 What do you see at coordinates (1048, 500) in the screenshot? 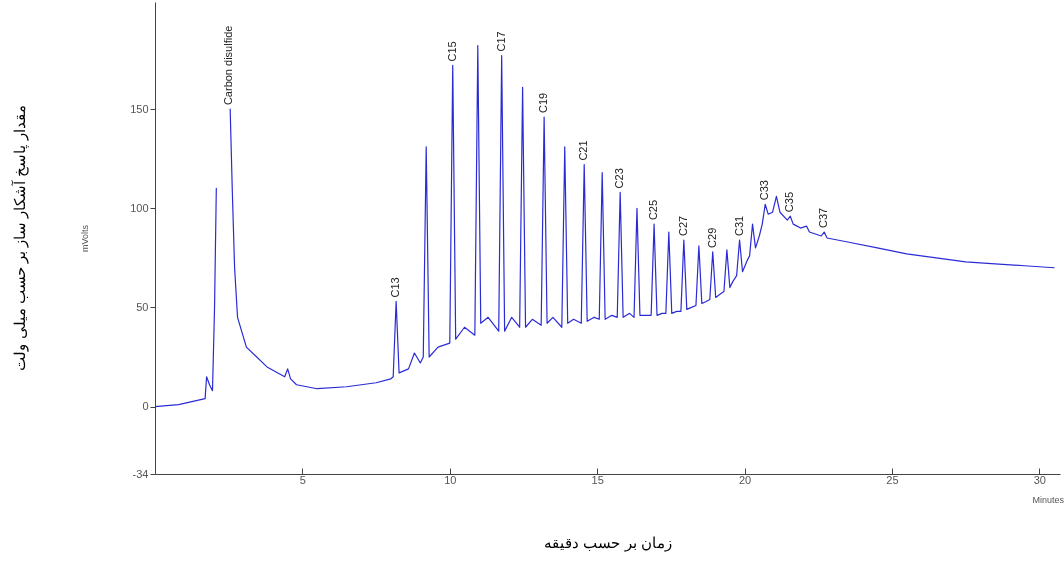
I see `text: Minutes` at bounding box center [1048, 500].